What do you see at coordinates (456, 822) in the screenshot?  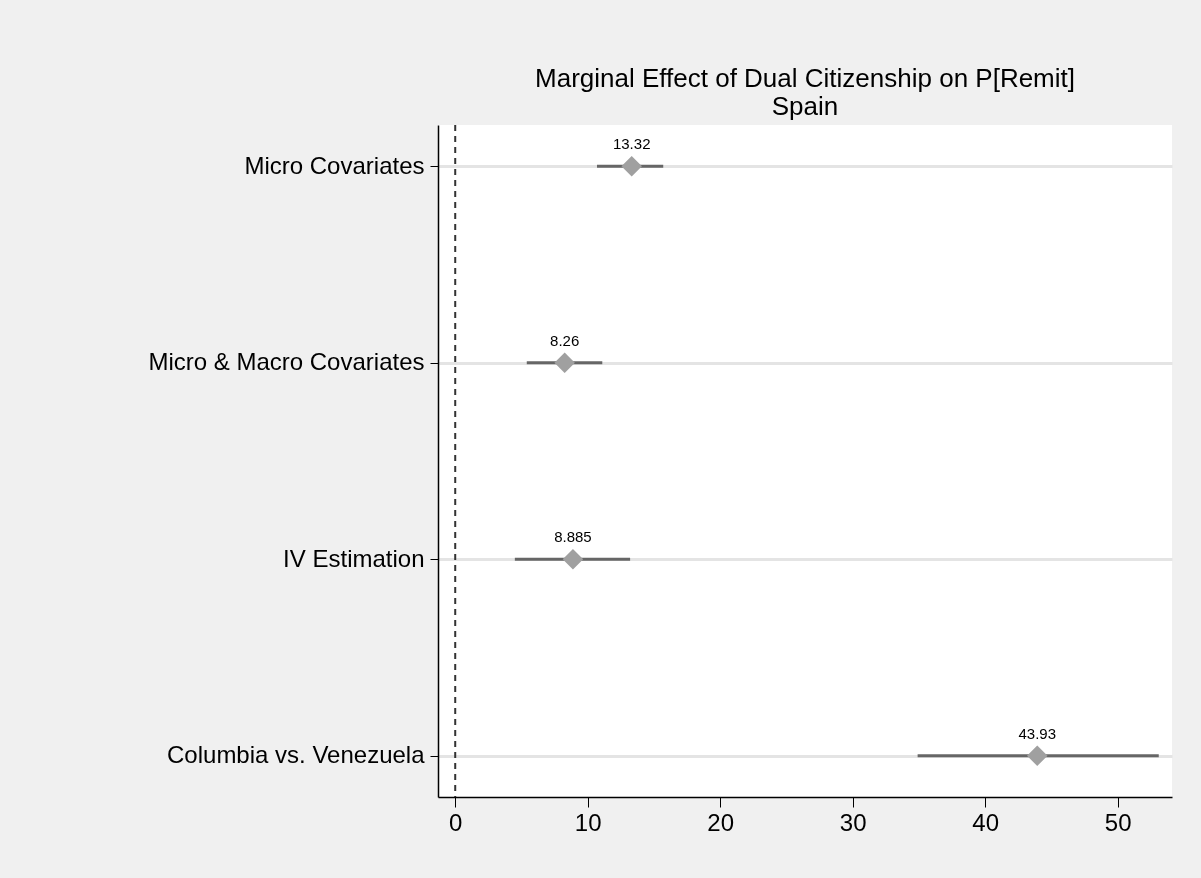 I see `x-tick-label: 0` at bounding box center [456, 822].